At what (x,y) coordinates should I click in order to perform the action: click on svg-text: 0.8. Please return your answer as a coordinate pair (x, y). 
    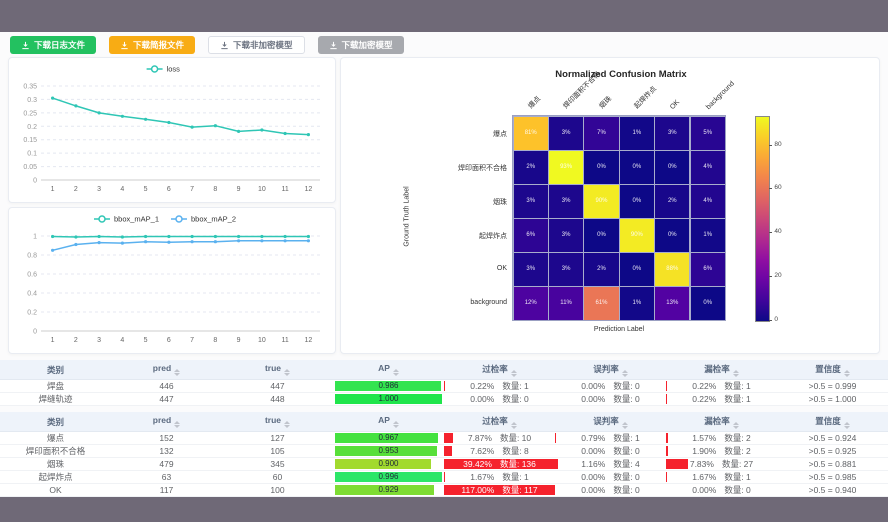
    Looking at the image, I should click on (32, 256).